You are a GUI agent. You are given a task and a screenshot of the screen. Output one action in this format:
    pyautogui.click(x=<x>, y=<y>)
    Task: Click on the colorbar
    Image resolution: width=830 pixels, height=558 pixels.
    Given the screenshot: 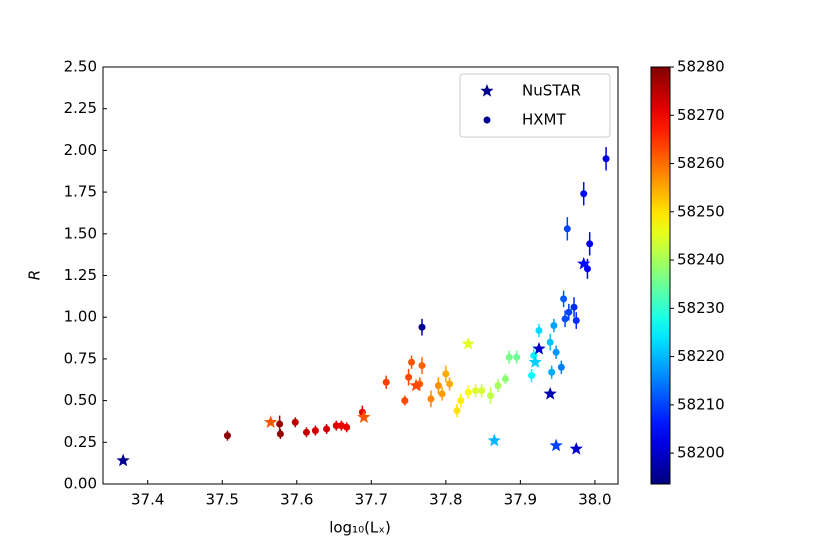 What is the action you would take?
    pyautogui.click(x=660, y=275)
    